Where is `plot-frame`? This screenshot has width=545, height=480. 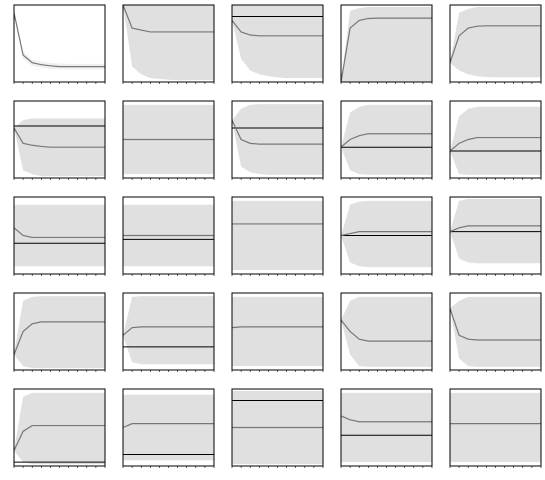
plot-frame is located at coordinates (59, 43).